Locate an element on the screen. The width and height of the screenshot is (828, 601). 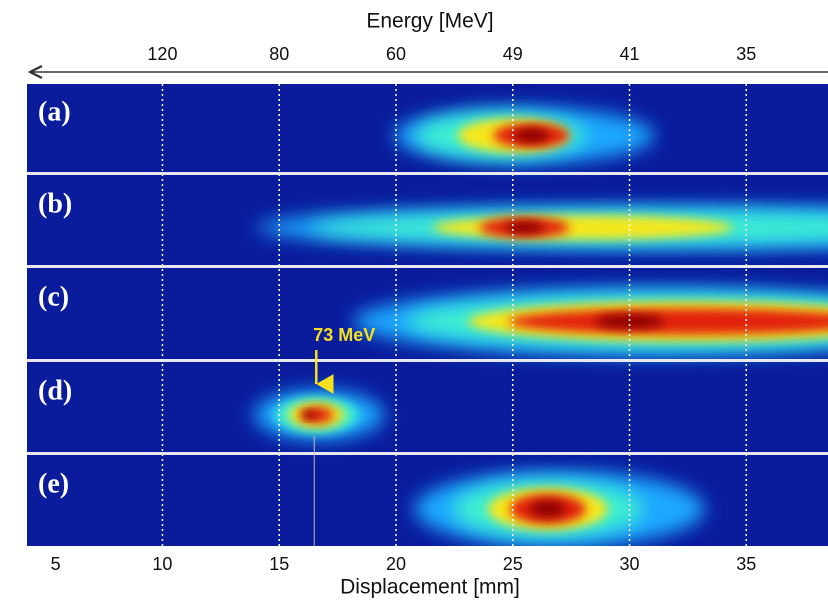
x2-tick-label: 120 is located at coordinates (162, 54).